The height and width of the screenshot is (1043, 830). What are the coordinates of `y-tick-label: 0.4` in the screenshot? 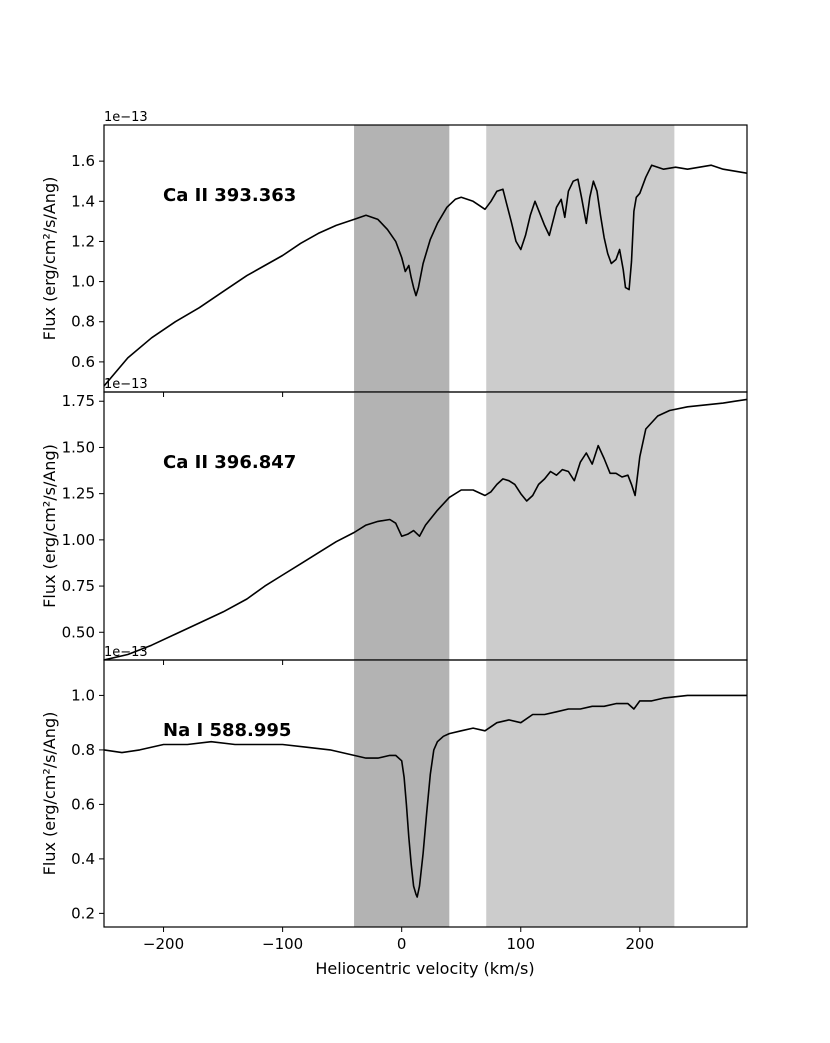 It's located at (83, 859).